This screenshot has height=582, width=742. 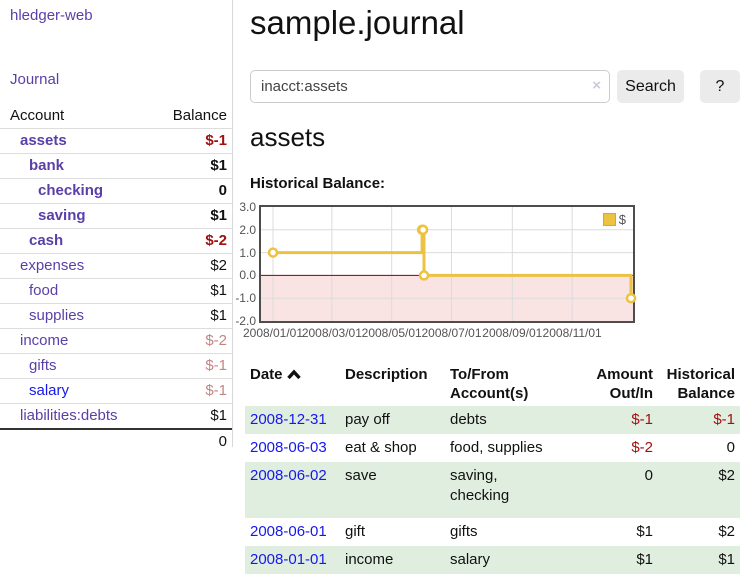 What do you see at coordinates (216, 340) in the screenshot?
I see `account-balance: $-2` at bounding box center [216, 340].